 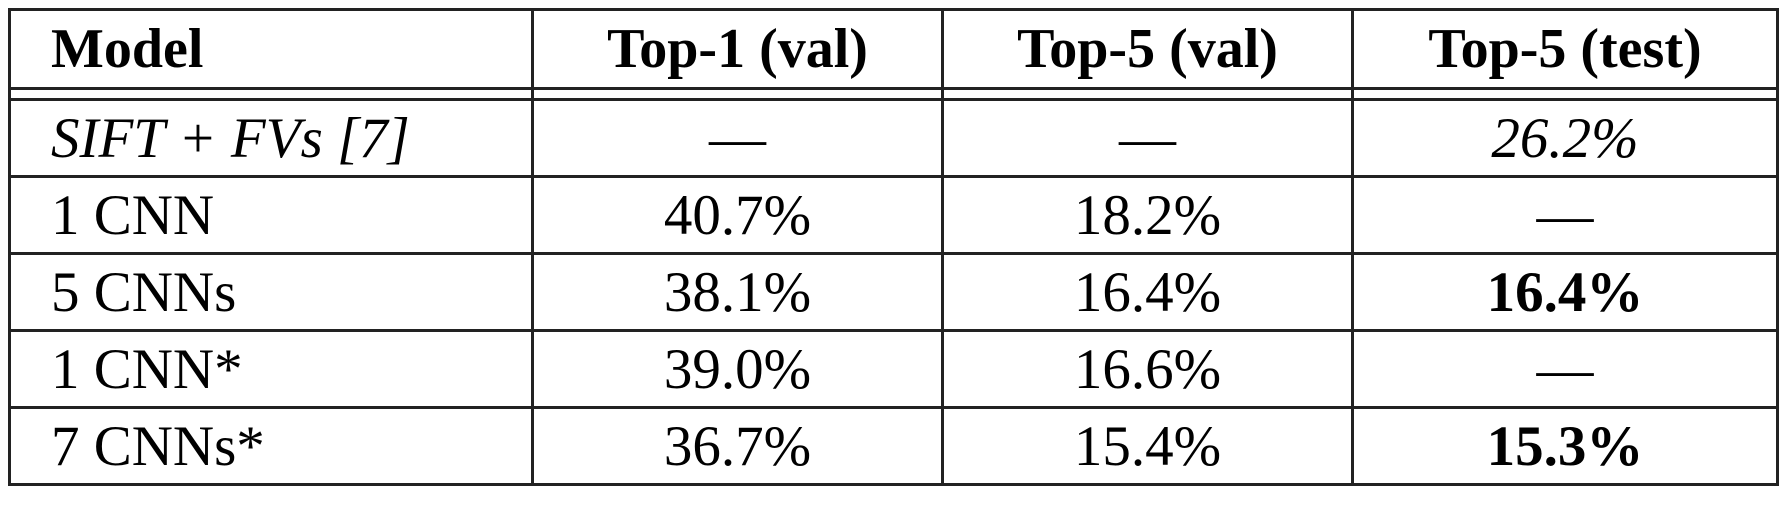 What do you see at coordinates (737, 446) in the screenshot?
I see `cell: 36.7%` at bounding box center [737, 446].